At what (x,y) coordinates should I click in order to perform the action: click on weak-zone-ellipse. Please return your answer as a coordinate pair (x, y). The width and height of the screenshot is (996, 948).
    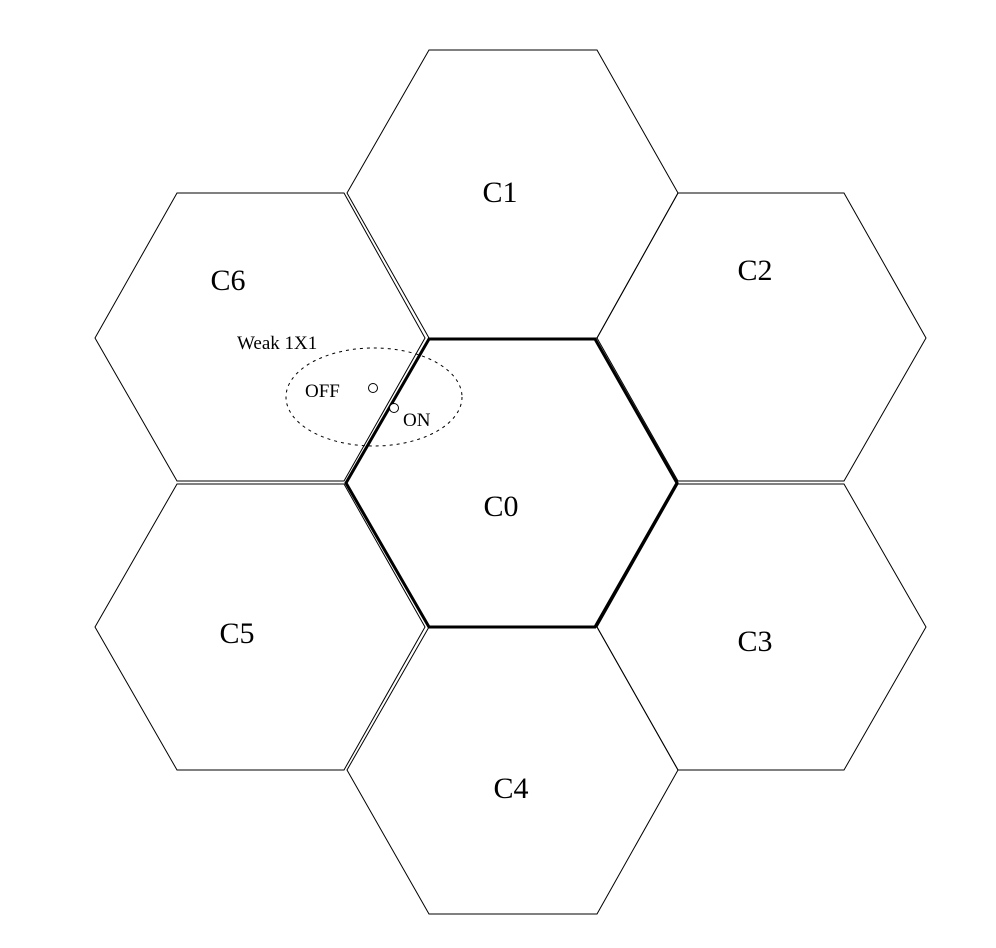
    Looking at the image, I should click on (374, 397).